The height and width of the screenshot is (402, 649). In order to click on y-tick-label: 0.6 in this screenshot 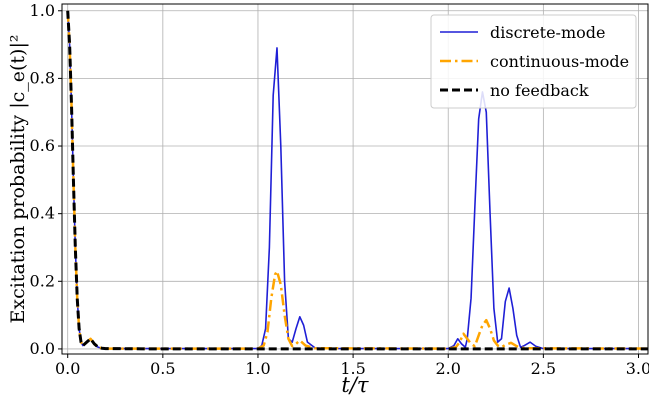, I will do `click(42, 145)`.